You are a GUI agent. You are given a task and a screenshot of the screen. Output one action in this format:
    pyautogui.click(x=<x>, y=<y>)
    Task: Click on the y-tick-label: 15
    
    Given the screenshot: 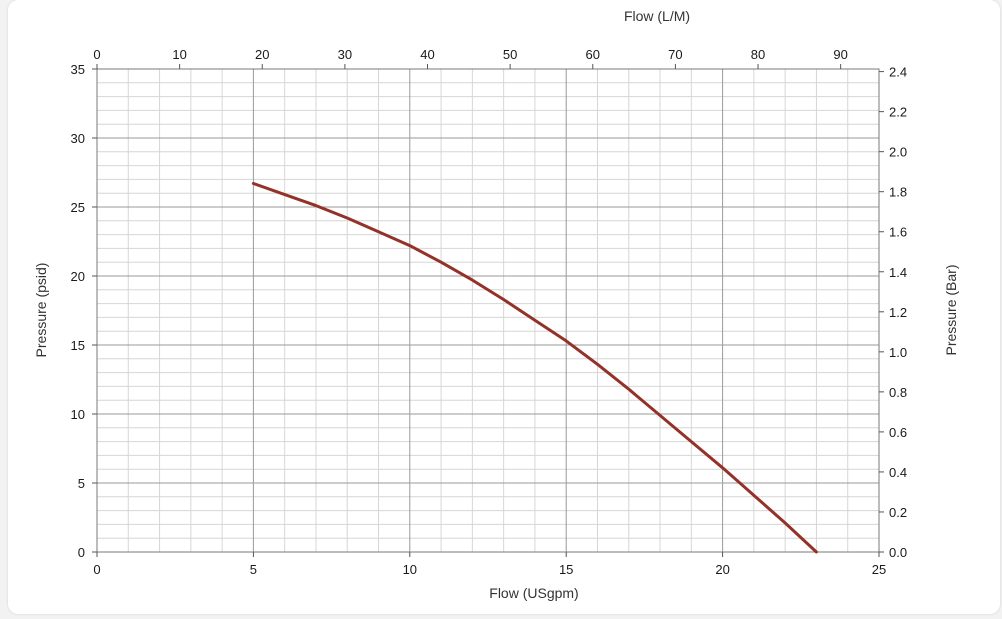 What is the action you would take?
    pyautogui.click(x=78, y=345)
    